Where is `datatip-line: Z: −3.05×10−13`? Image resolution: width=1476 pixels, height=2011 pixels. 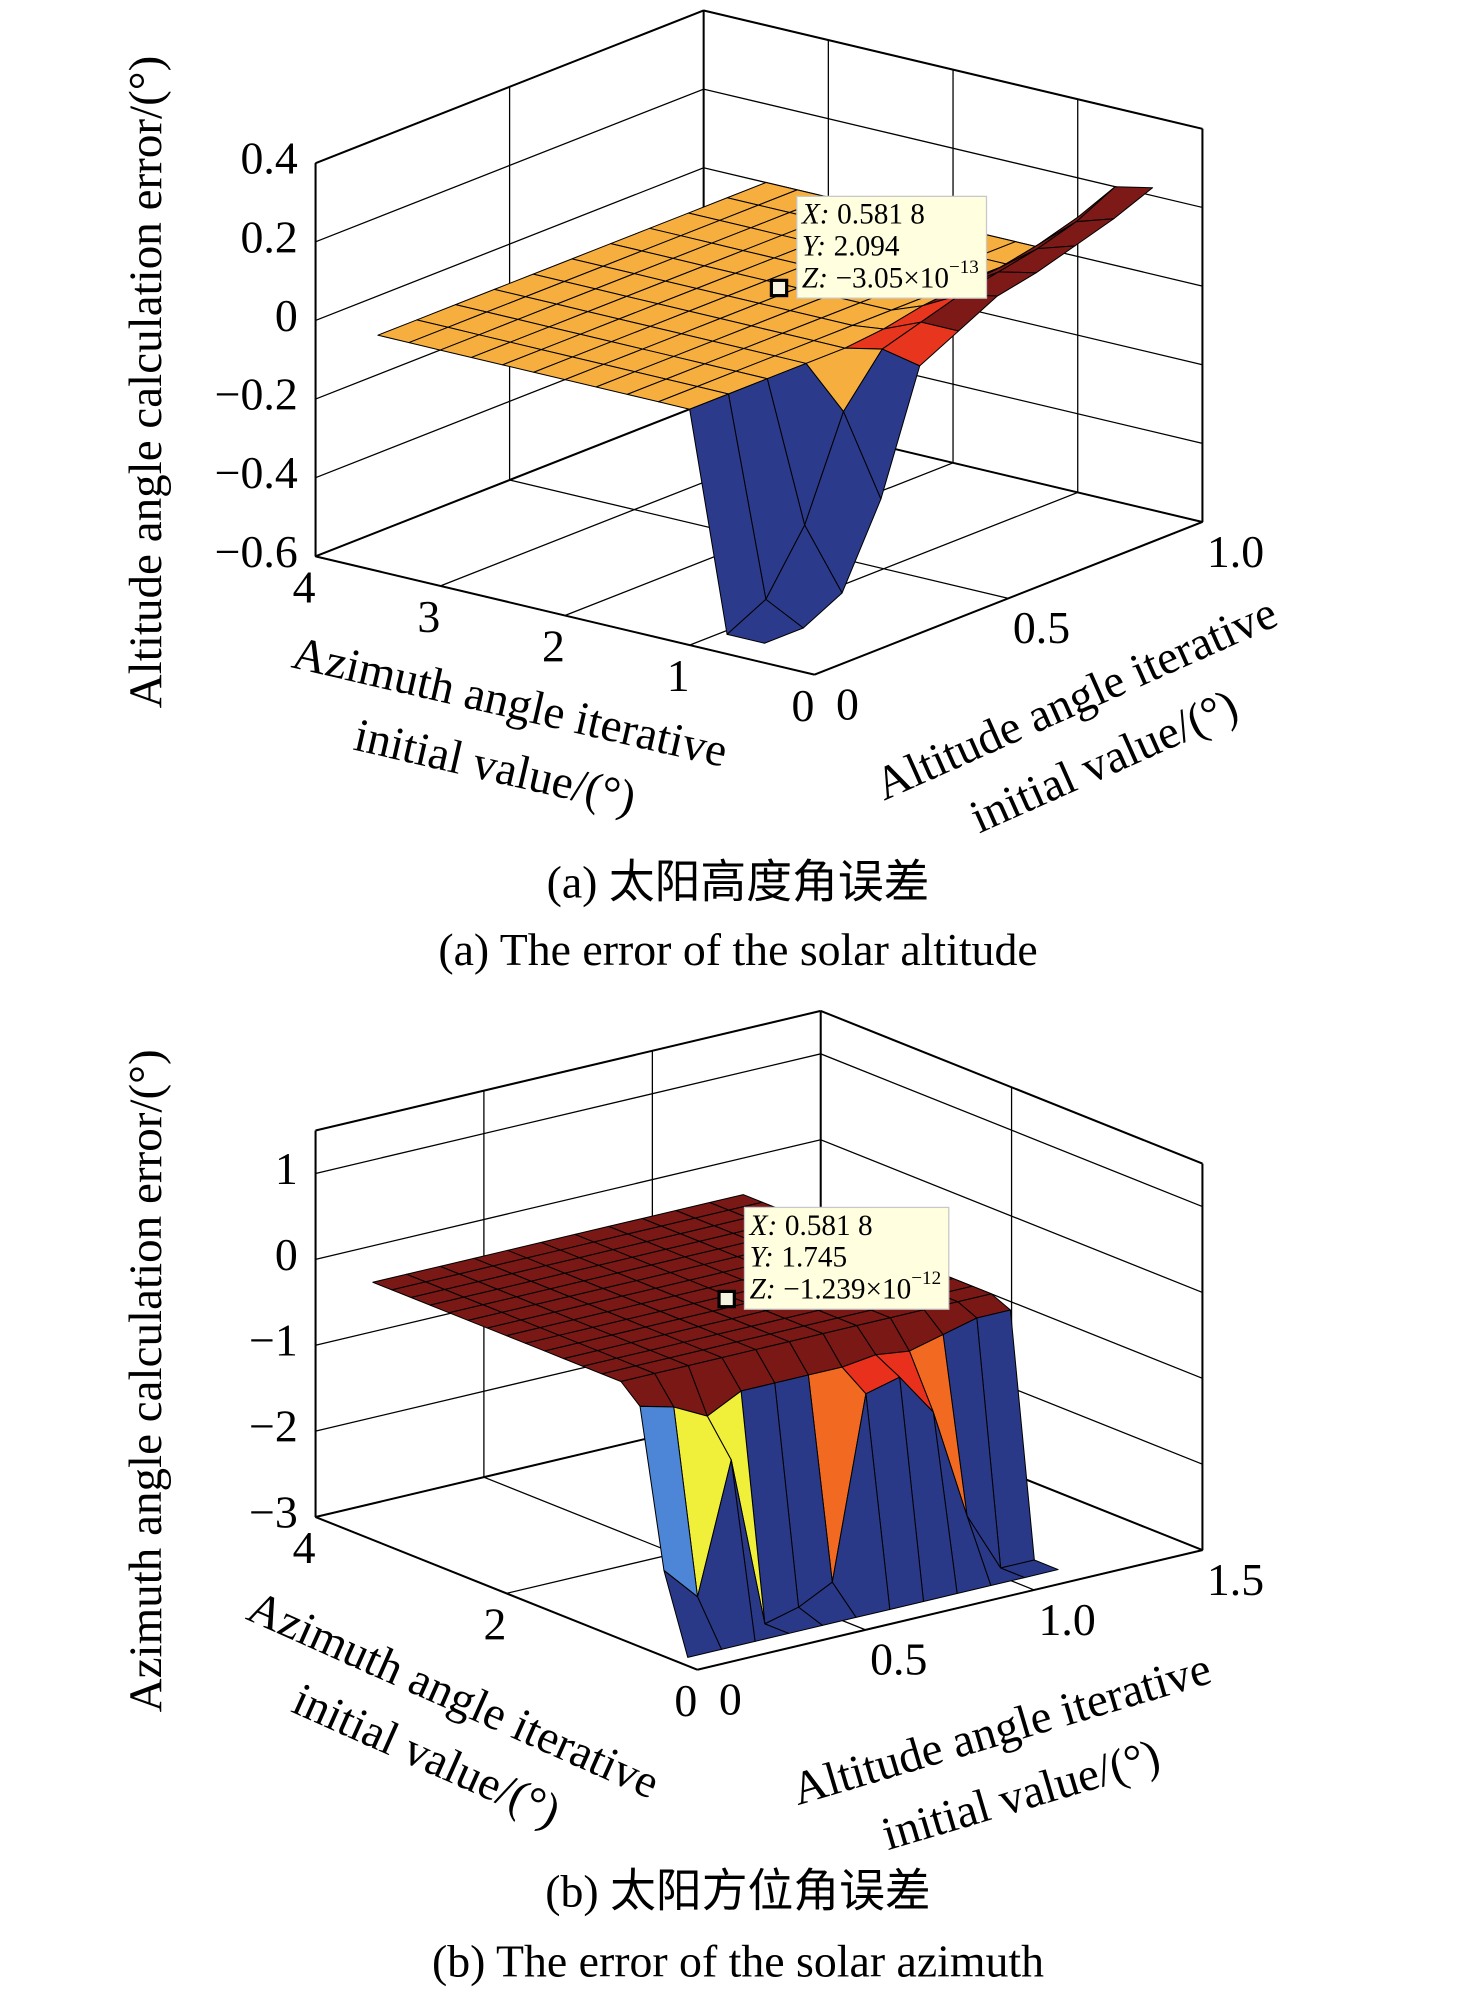
datatip-line: Z: −3.05×10−13 is located at coordinates (890, 275).